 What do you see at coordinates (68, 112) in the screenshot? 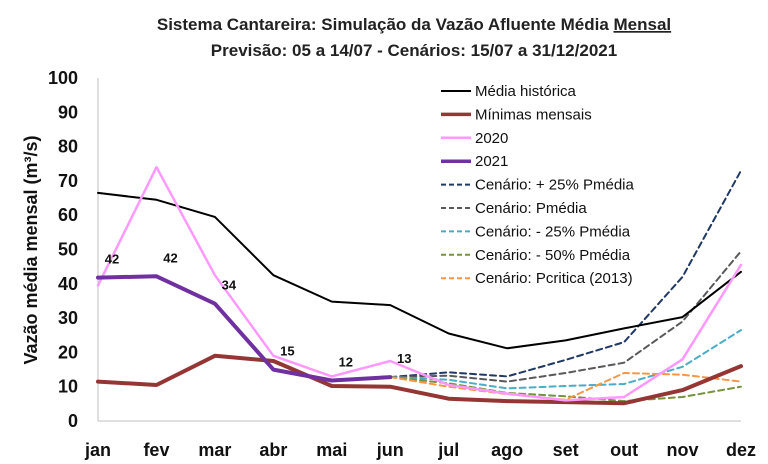
I see `y-tick-label: 90` at bounding box center [68, 112].